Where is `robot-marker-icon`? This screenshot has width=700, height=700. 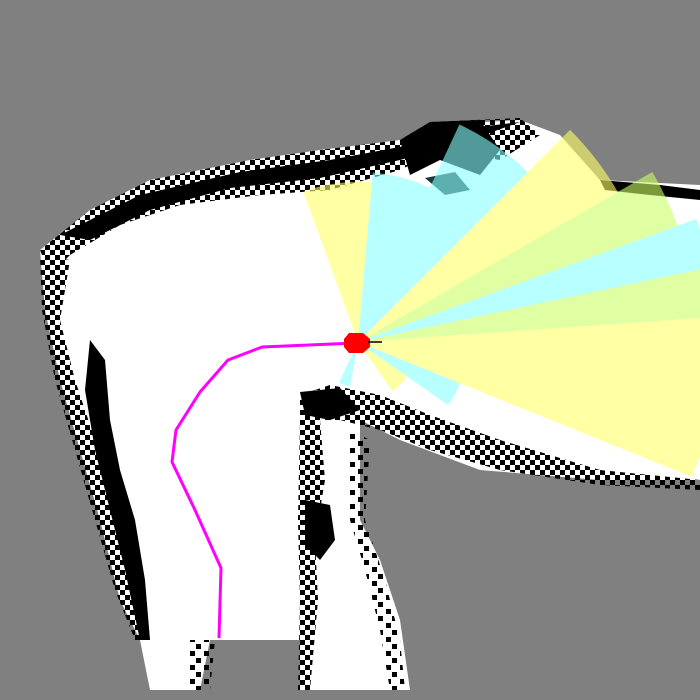
robot-marker-icon is located at coordinates (363, 343).